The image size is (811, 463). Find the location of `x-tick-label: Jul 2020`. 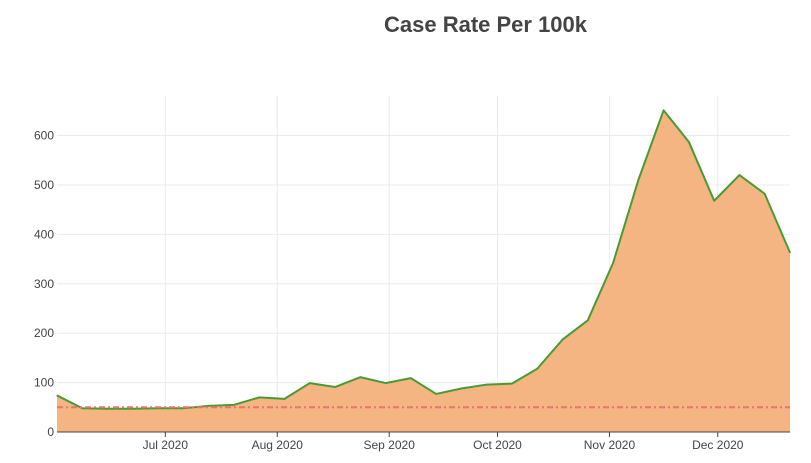

x-tick-label: Jul 2020 is located at coordinates (166, 445).